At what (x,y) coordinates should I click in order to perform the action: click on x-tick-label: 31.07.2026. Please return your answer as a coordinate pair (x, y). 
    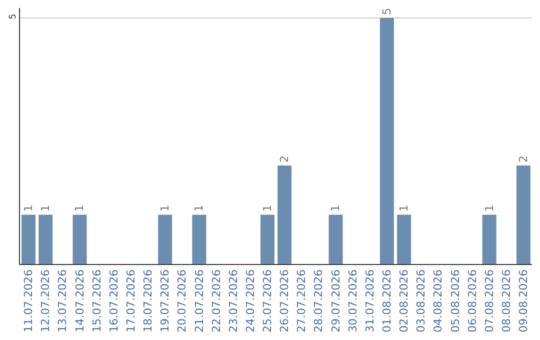
    Looking at the image, I should click on (369, 300).